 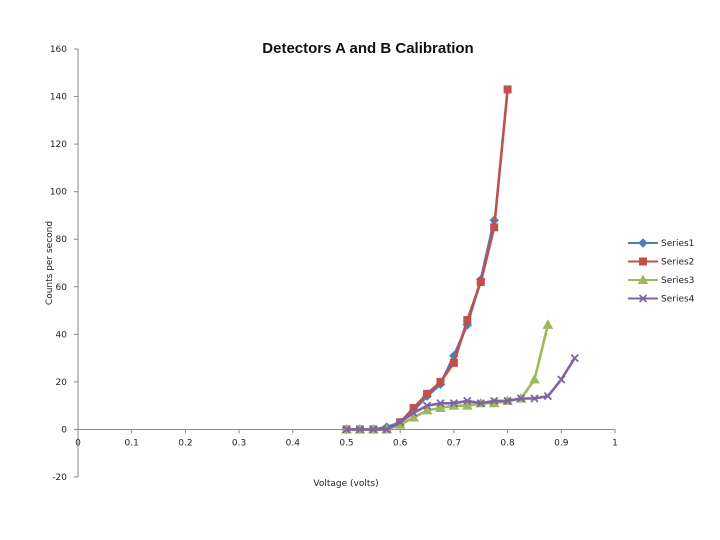 What do you see at coordinates (677, 263) in the screenshot?
I see `legend-label: Series2` at bounding box center [677, 263].